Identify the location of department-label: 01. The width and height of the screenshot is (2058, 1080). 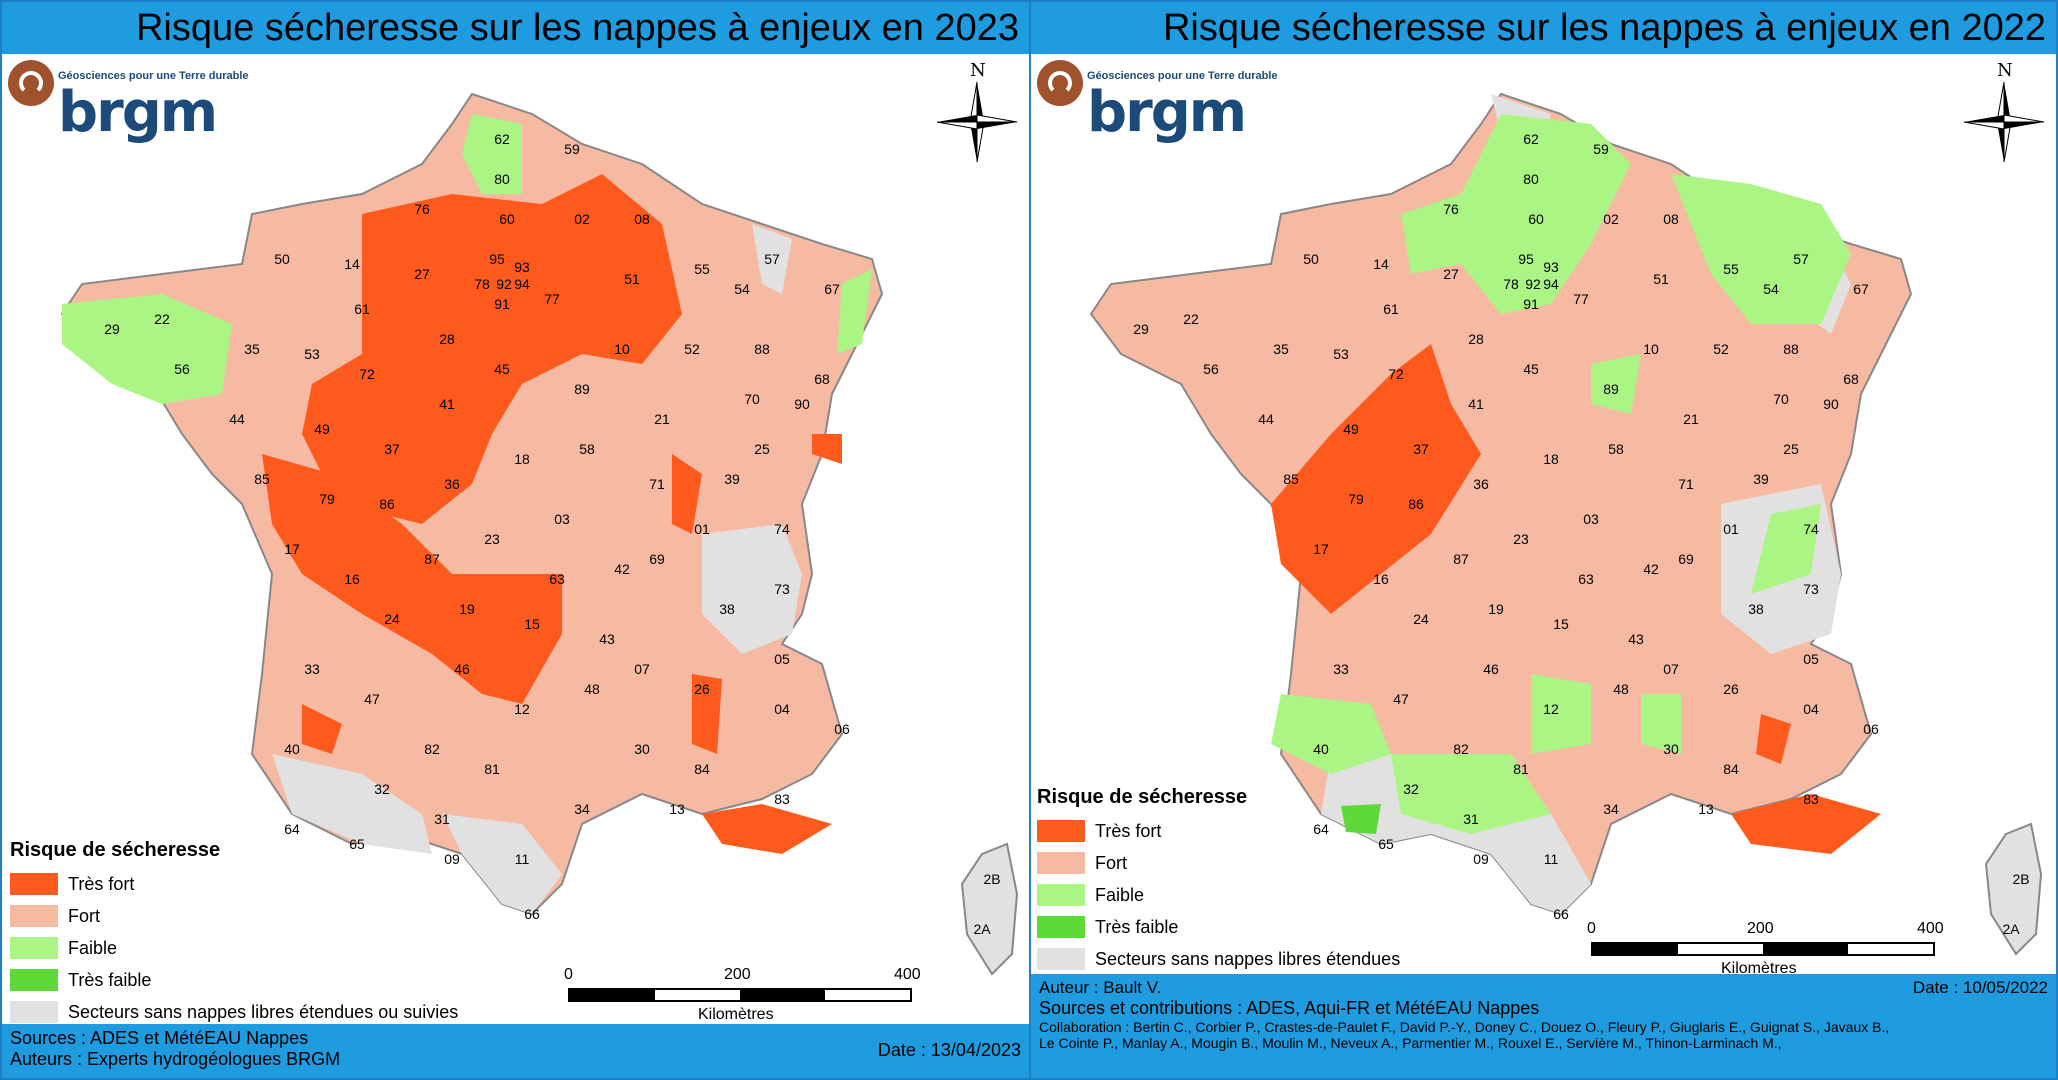
(702, 529).